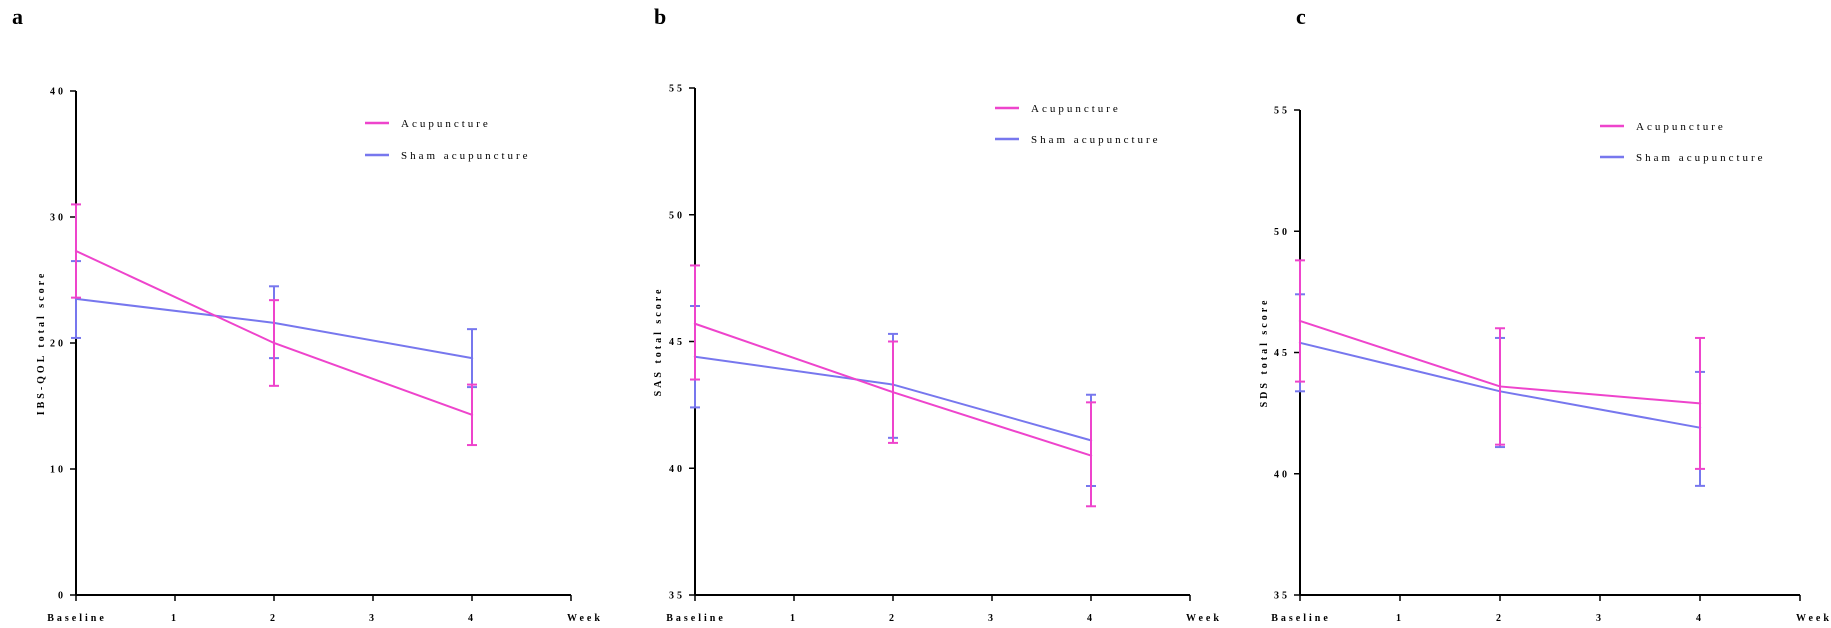 This screenshot has width=1831, height=628. I want to click on y-axis-label: SDS total score, so click(1264, 353).